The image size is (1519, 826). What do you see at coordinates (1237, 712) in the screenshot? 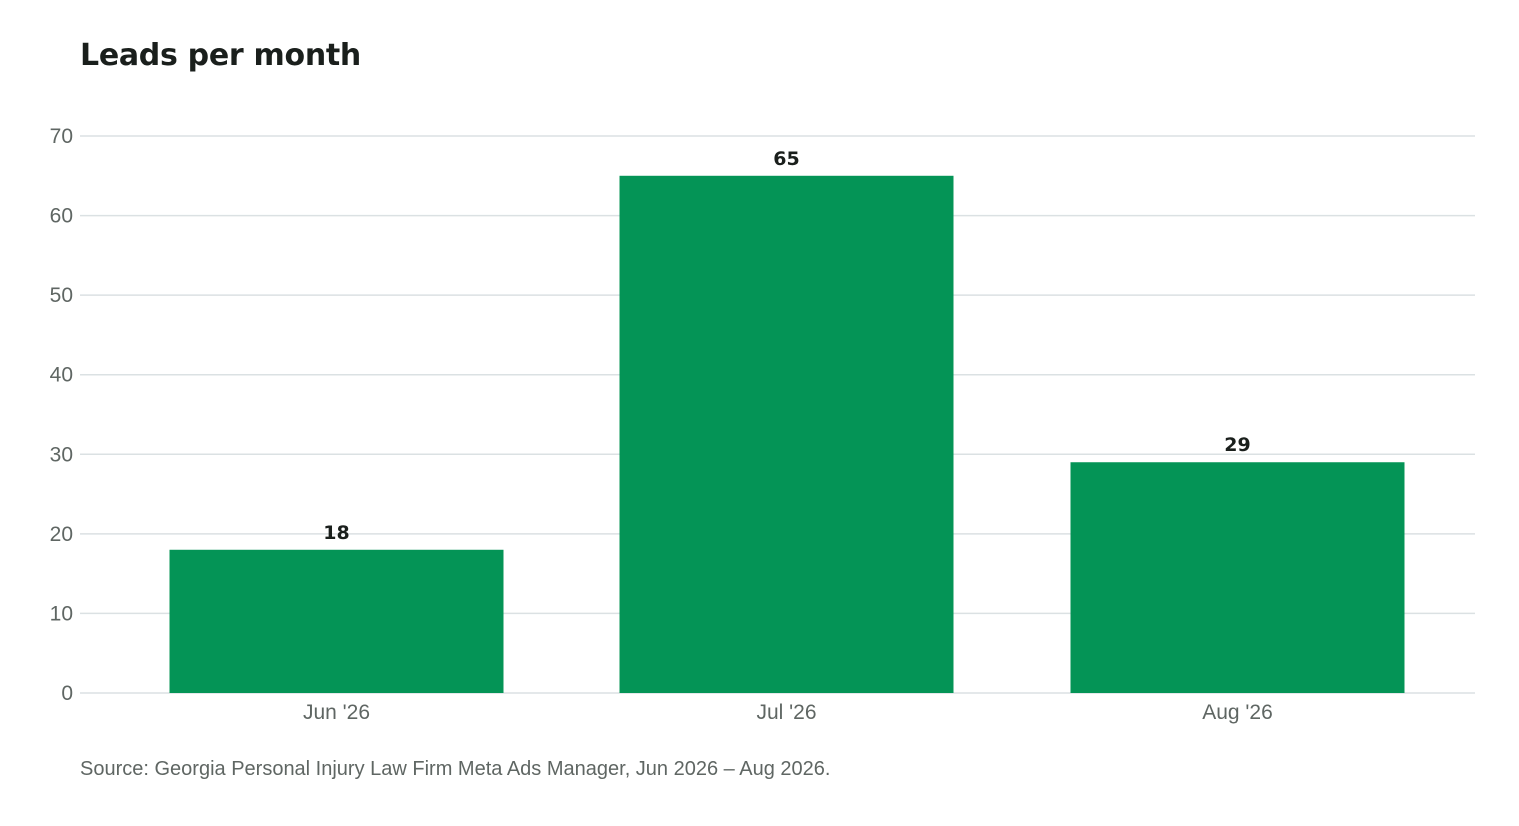
I see `x-category-label: Aug '26` at bounding box center [1237, 712].